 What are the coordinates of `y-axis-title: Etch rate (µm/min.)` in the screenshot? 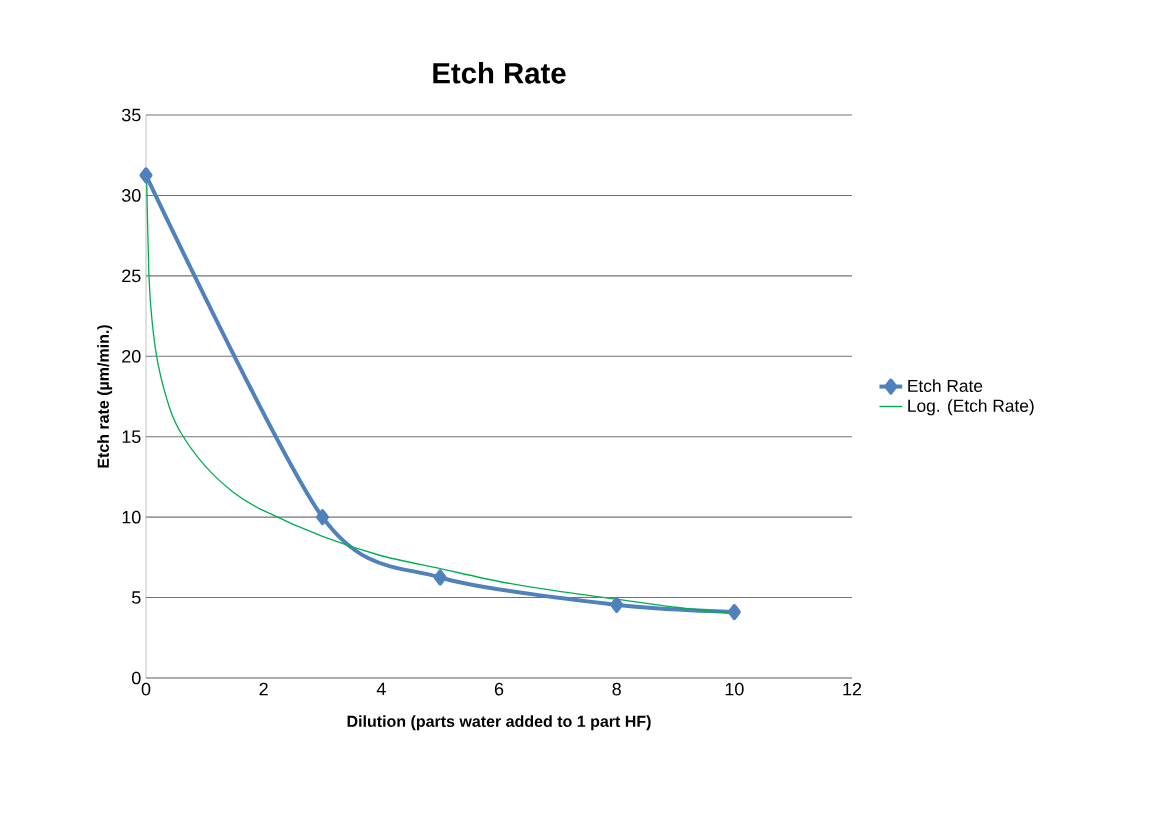 It's located at (105, 396).